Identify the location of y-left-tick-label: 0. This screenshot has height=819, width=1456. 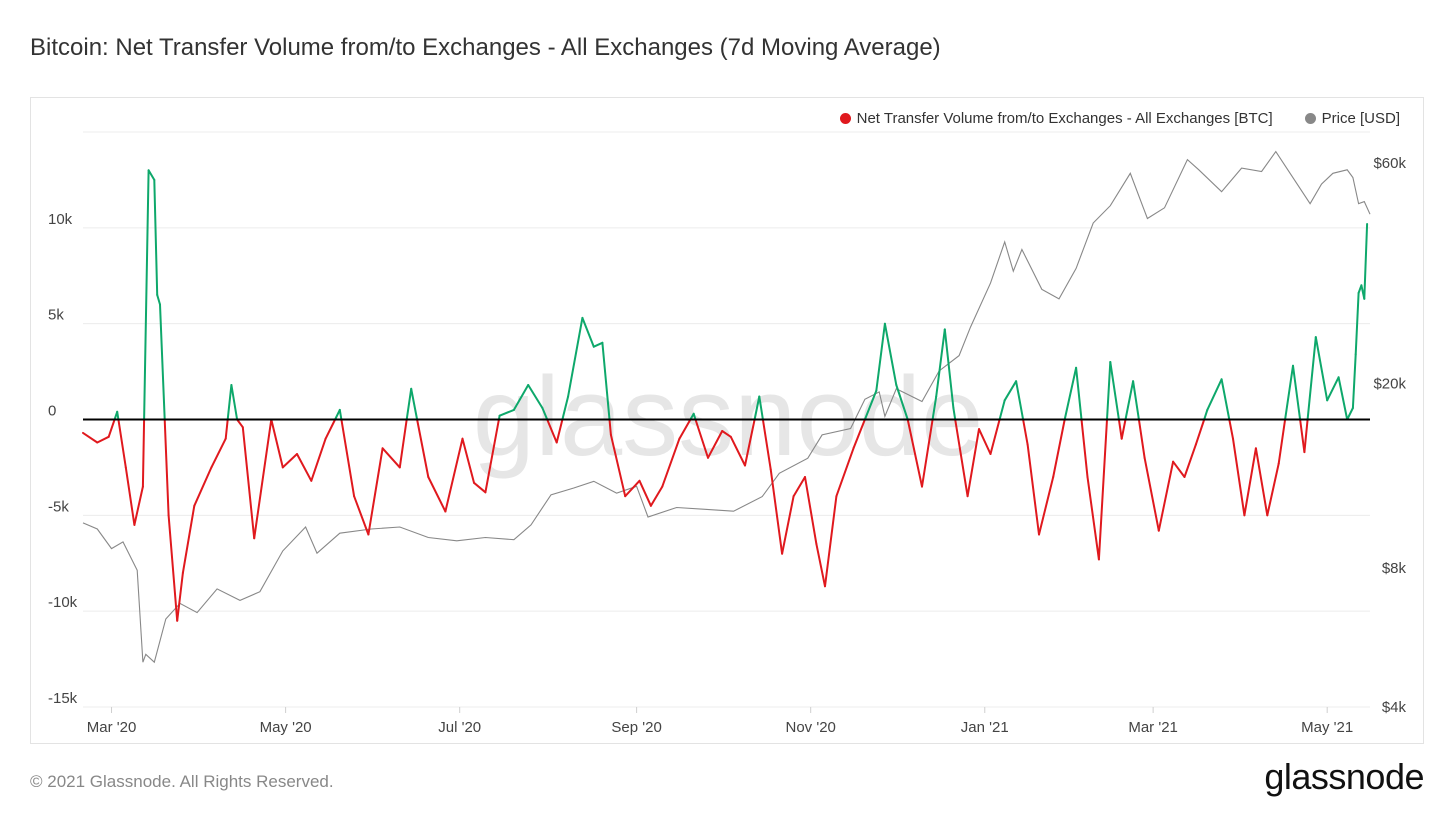
(52, 411).